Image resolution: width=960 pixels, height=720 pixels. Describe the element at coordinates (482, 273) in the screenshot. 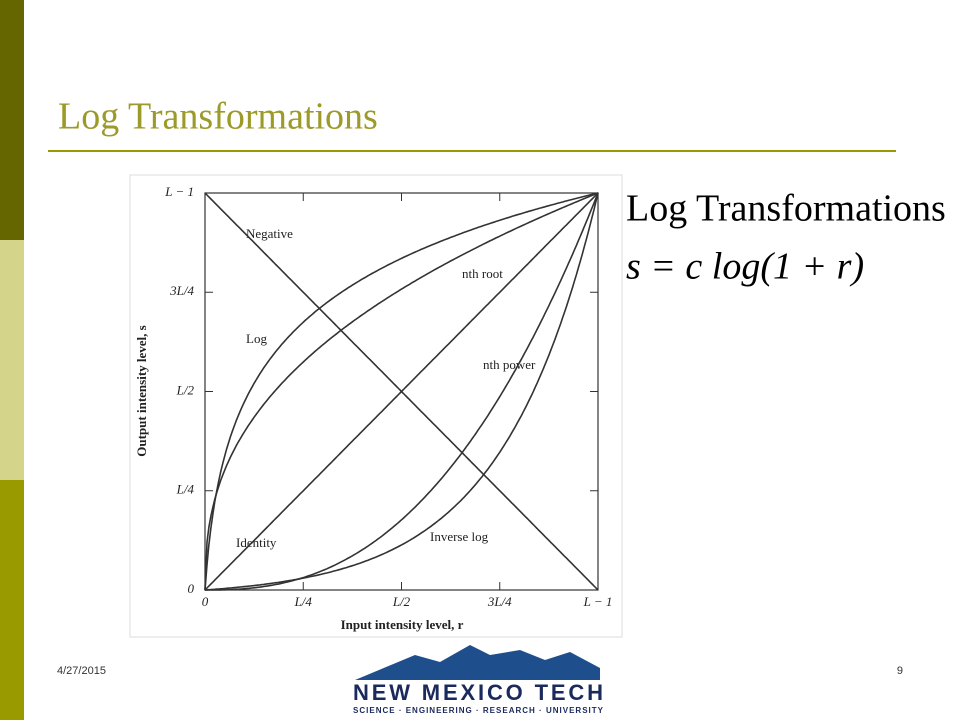

I see `curve-label: nth root` at that location.